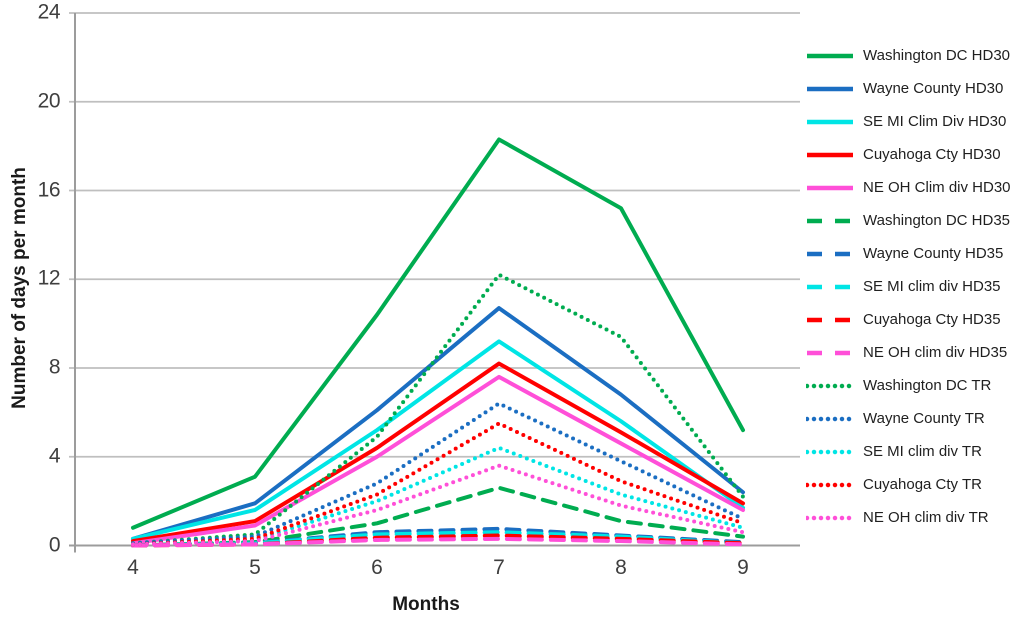 This screenshot has width=1024, height=627. What do you see at coordinates (932, 286) in the screenshot?
I see `legend-label: SE MI clim div HD35` at bounding box center [932, 286].